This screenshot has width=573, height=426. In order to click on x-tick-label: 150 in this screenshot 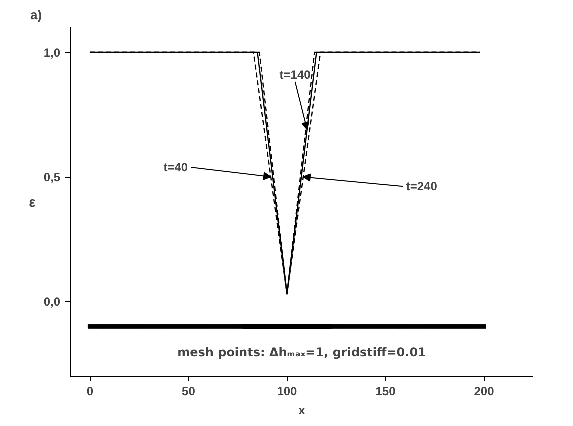, I will do `click(386, 391)`.